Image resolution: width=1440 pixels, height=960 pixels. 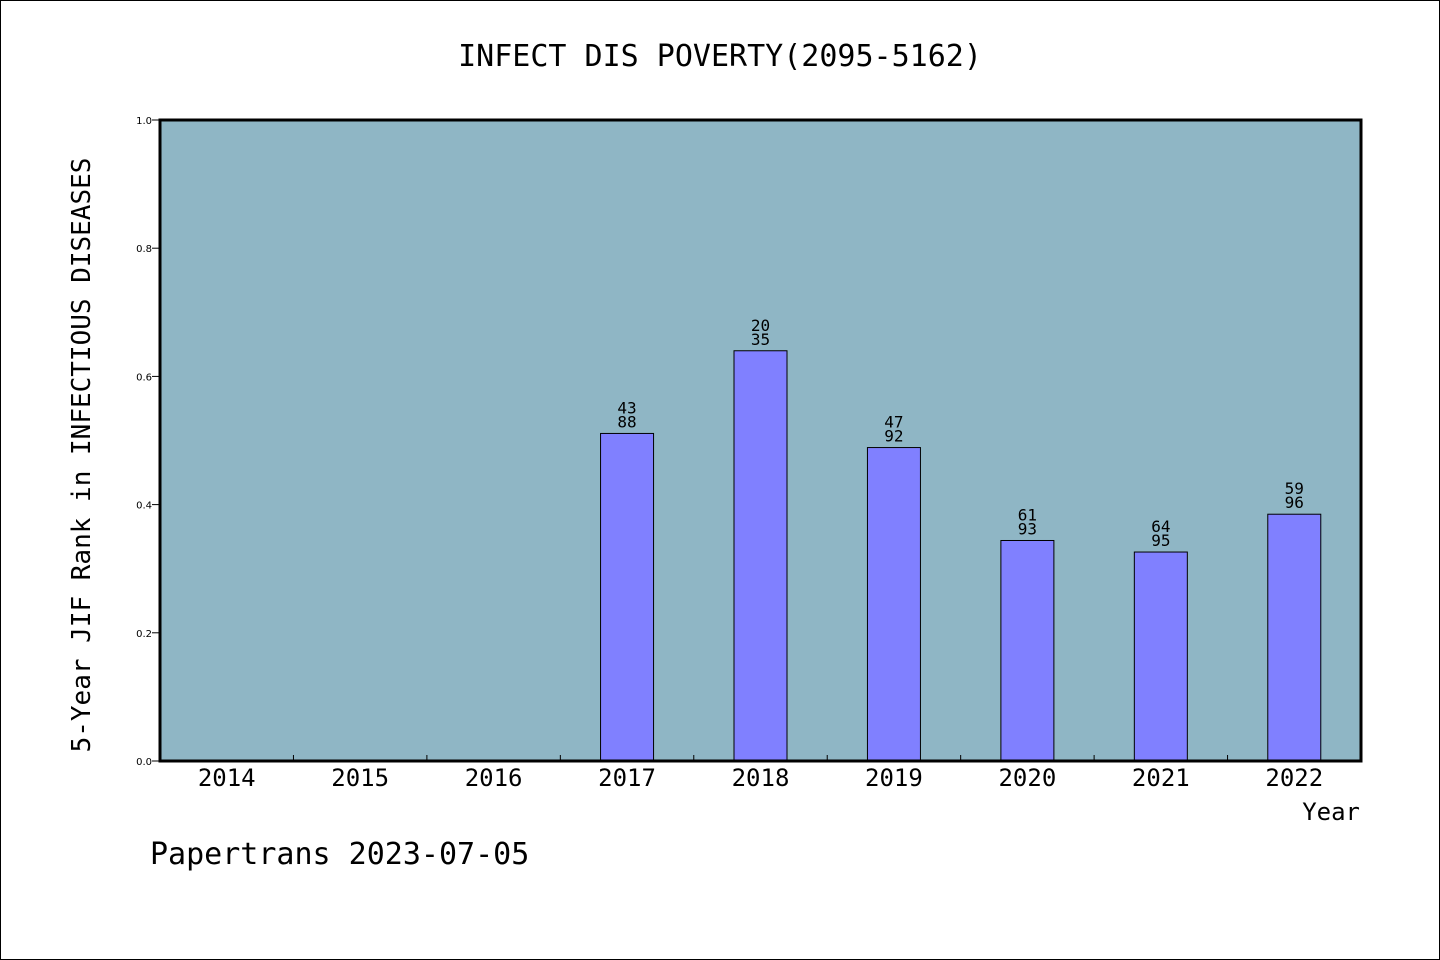 What do you see at coordinates (144, 249) in the screenshot?
I see `y-tick-label: 0.8` at bounding box center [144, 249].